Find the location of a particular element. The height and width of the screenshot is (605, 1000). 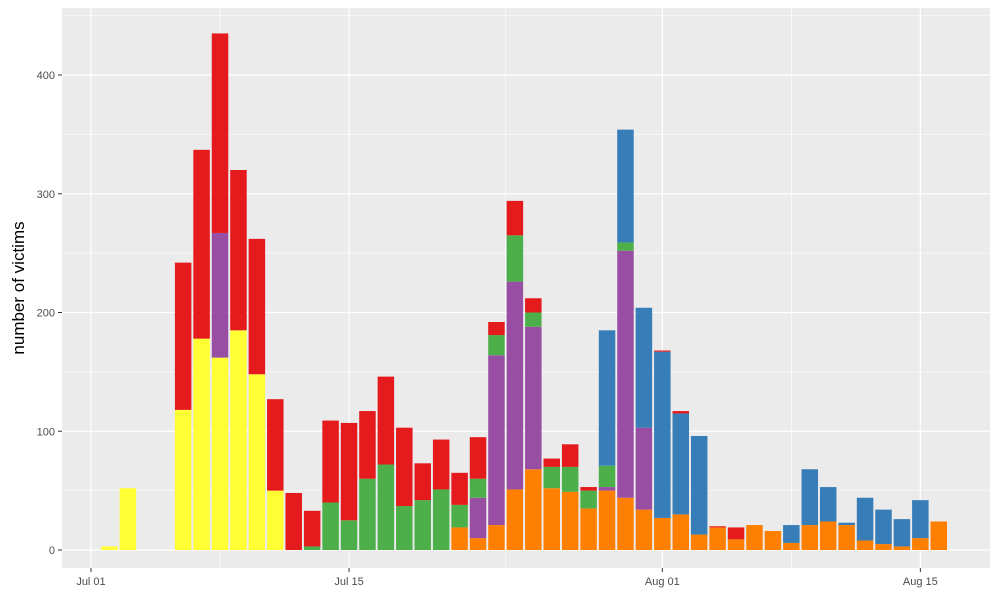

y-axis-label: number of victims is located at coordinates (18, 287).